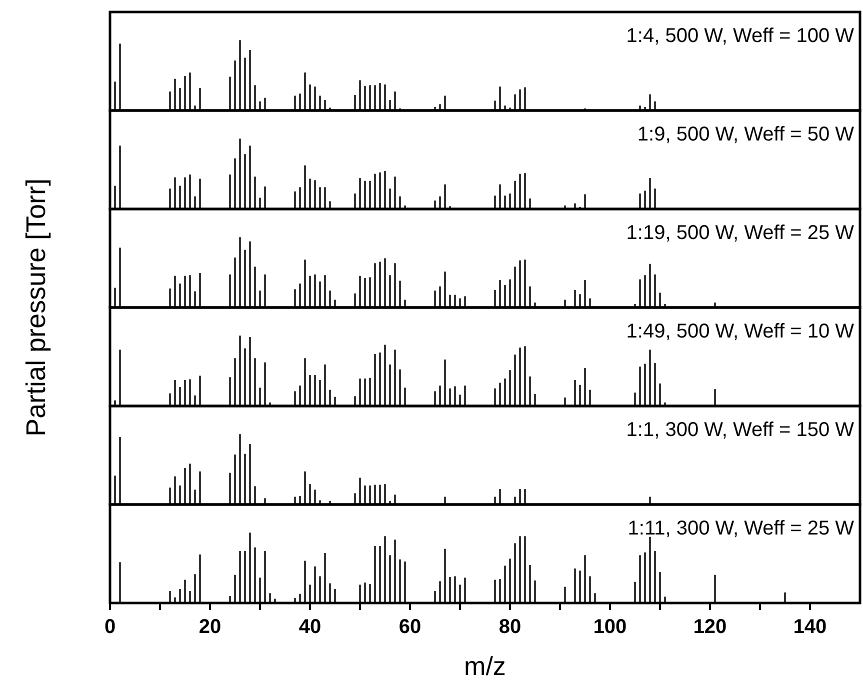 Image resolution: width=863 pixels, height=689 pixels. I want to click on y-axis-title: Partial pressure [Torr], so click(36, 307).